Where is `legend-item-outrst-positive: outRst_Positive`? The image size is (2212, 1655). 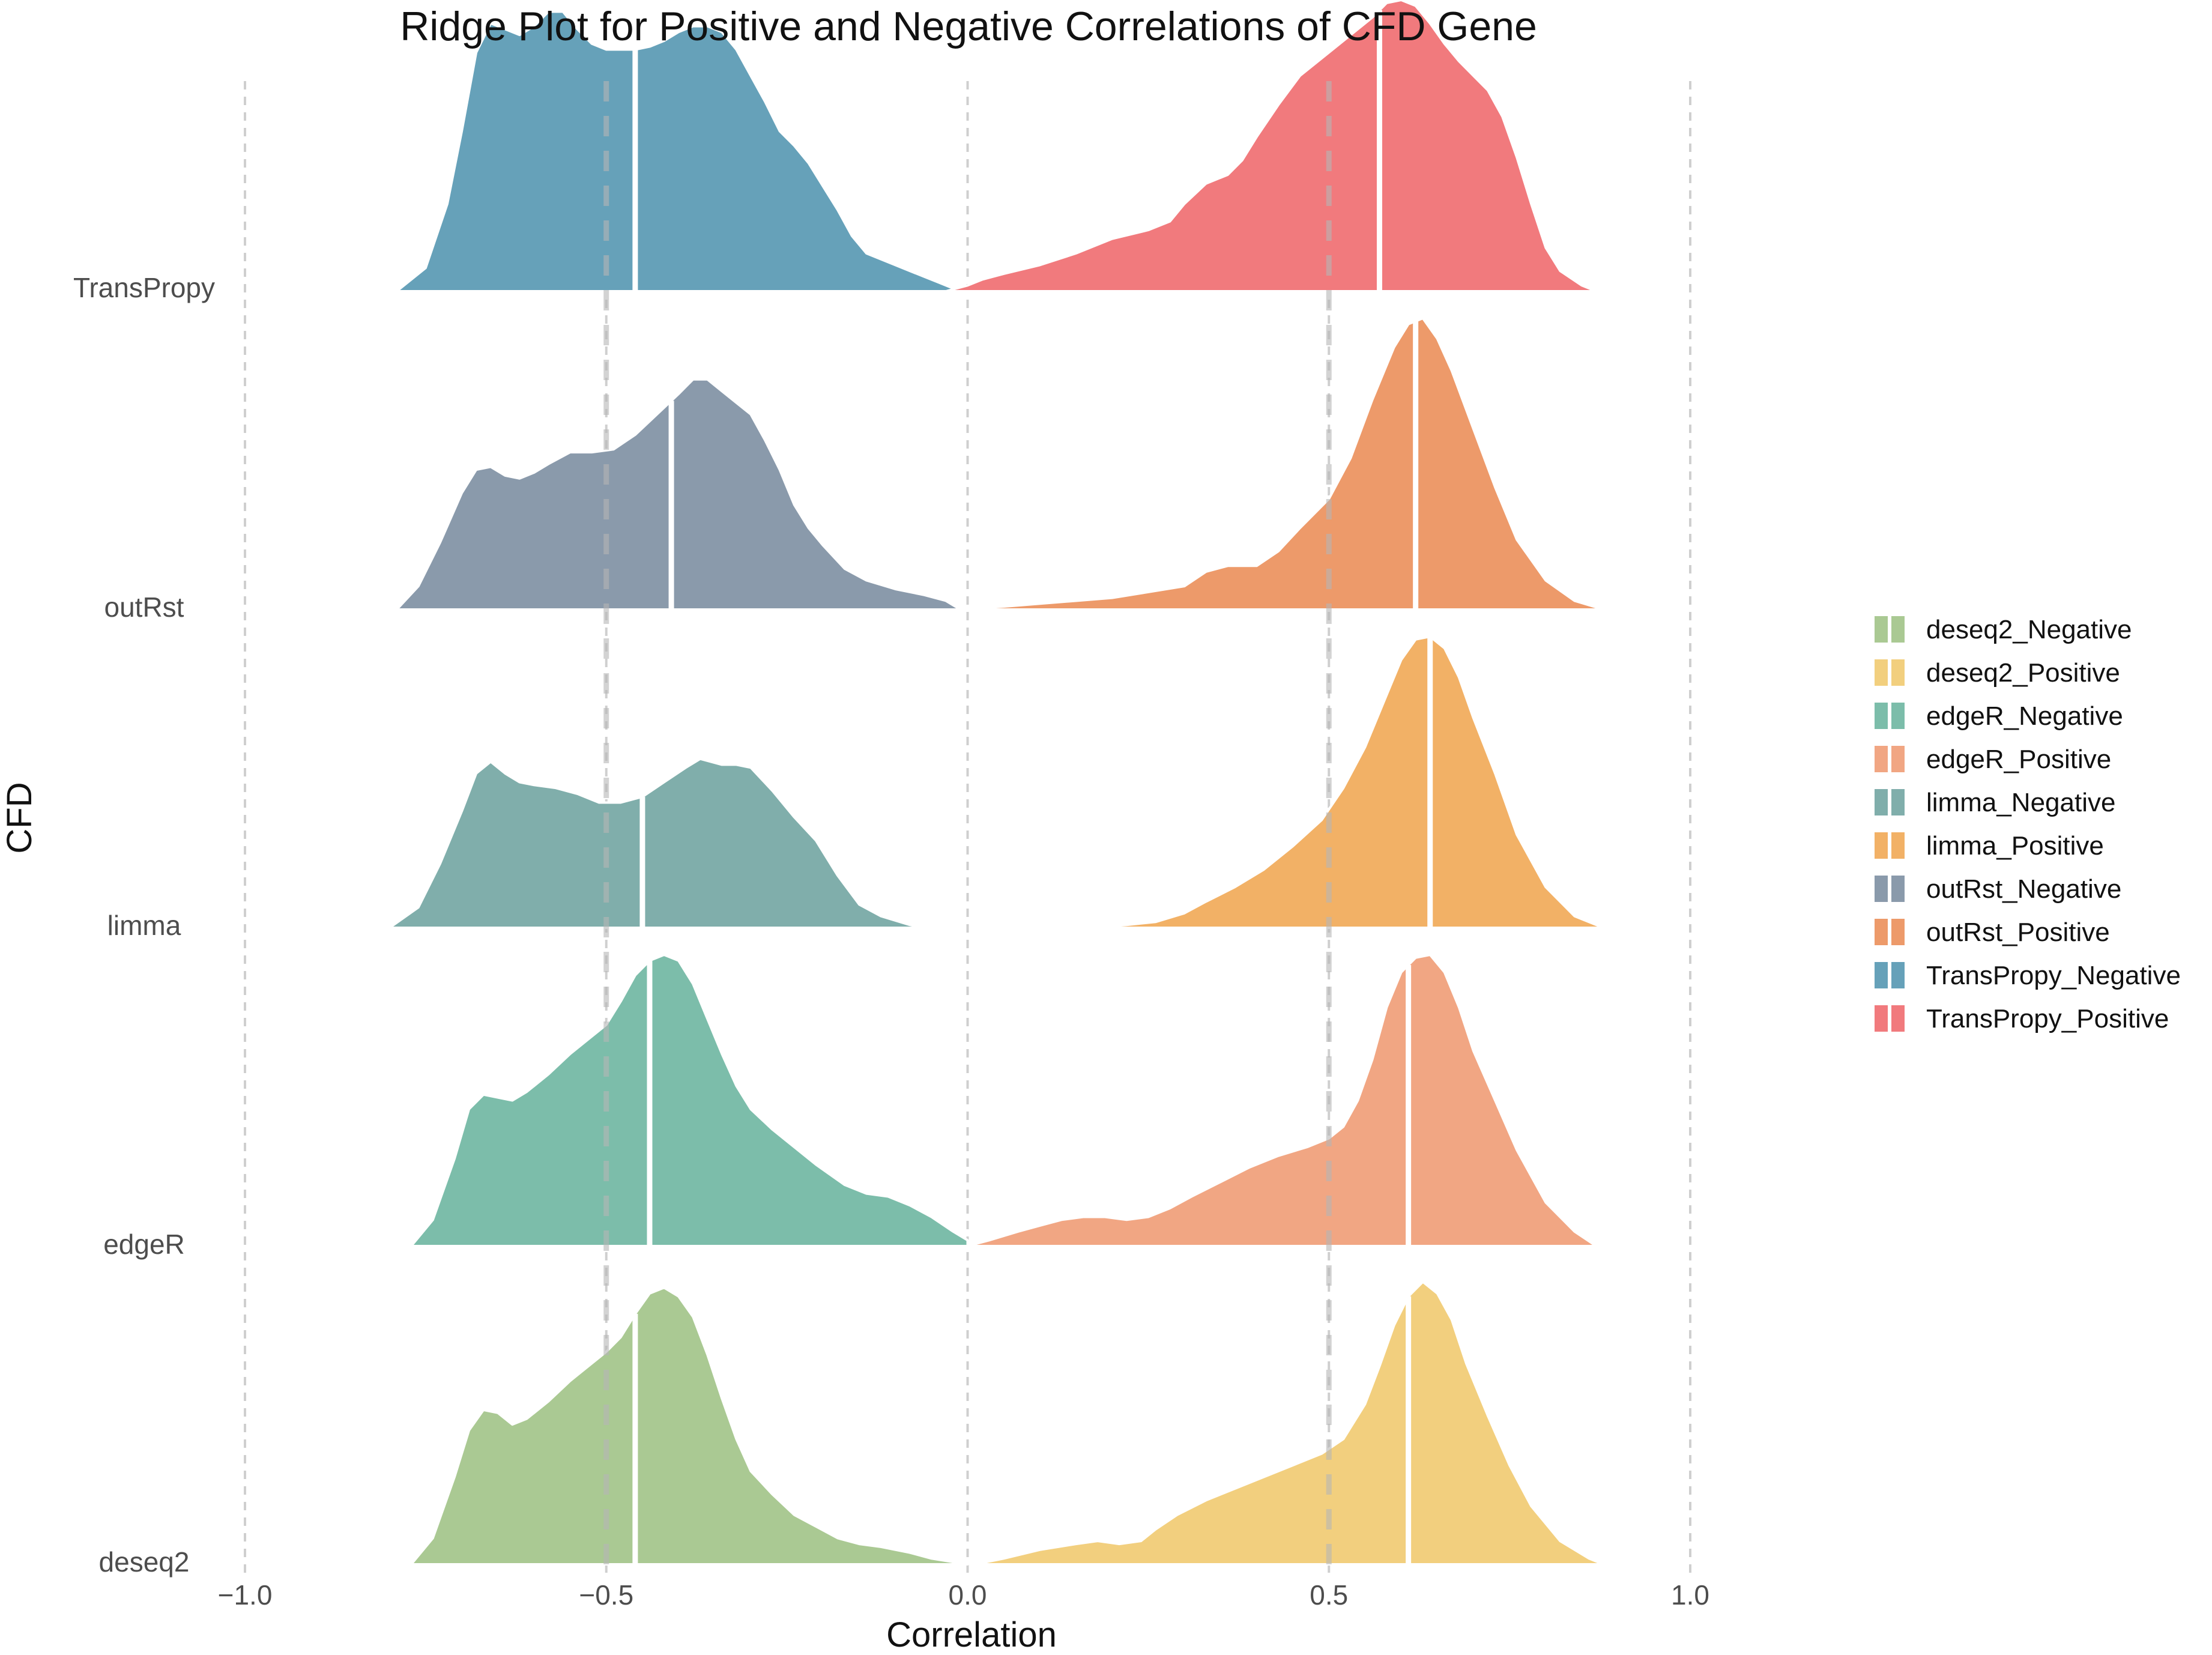
legend-item-outrst-positive: outRst_Positive is located at coordinates (1992, 932).